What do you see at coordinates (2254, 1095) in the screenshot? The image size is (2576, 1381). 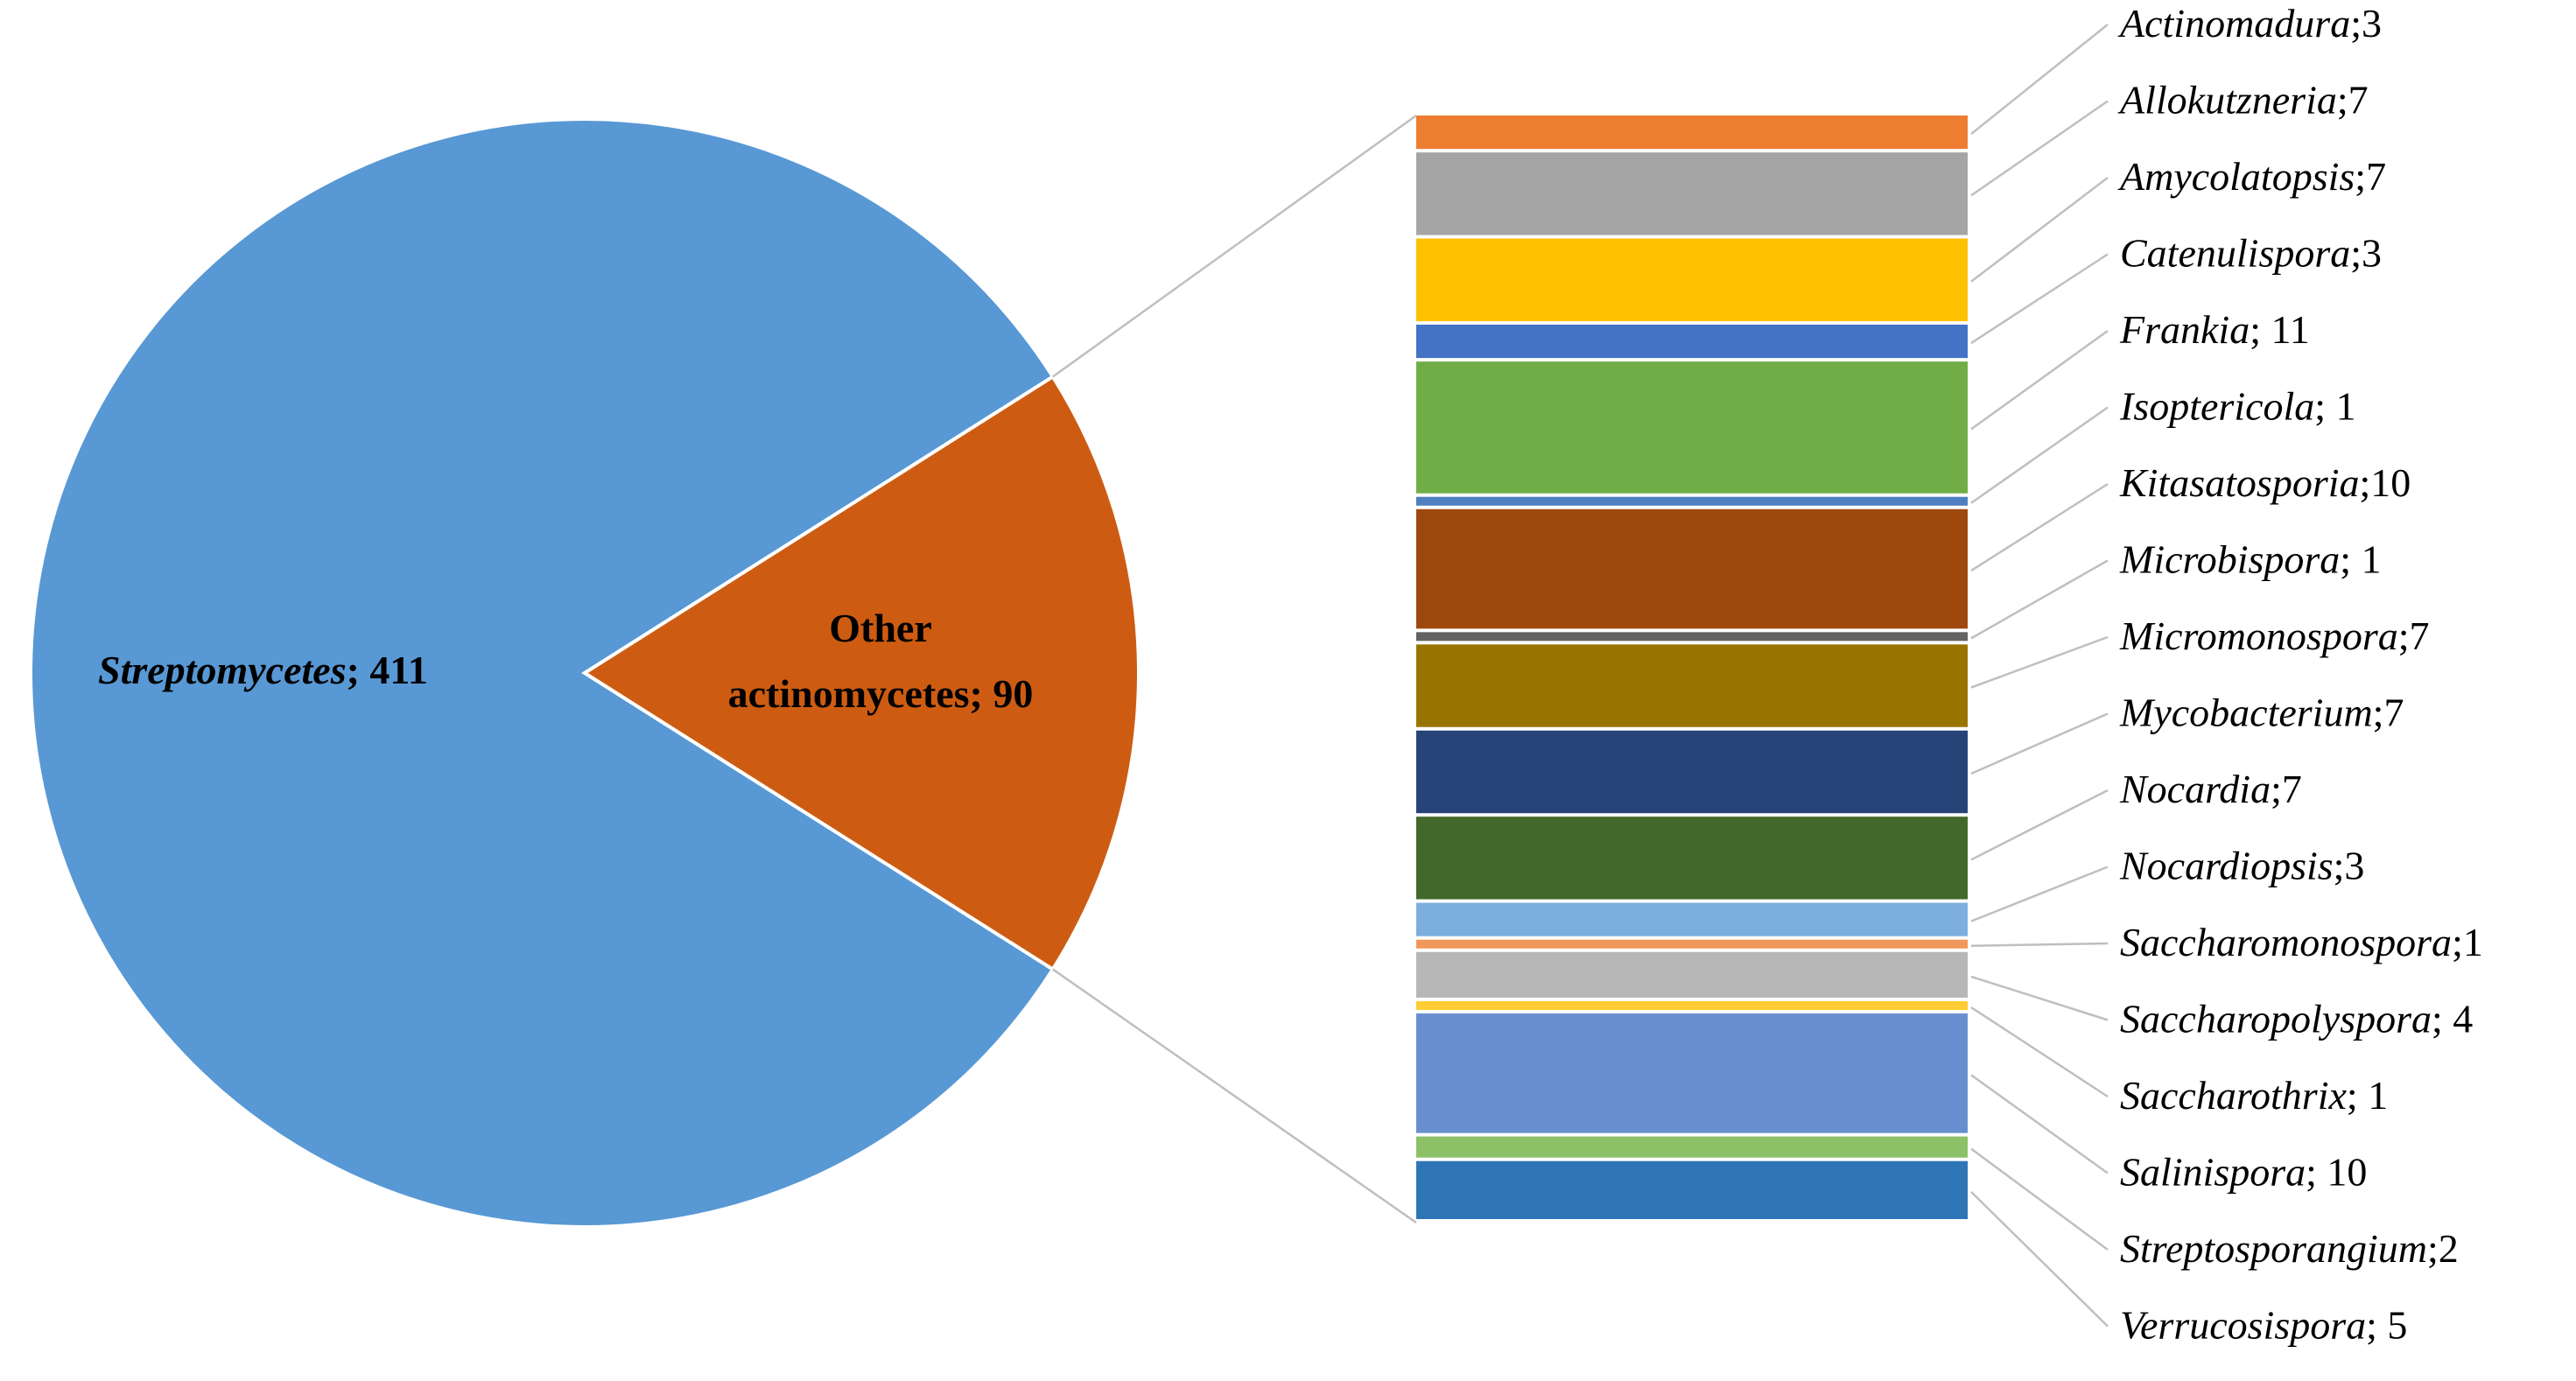 I see `bar-label-saccharothrix: Saccharothrix; 1` at bounding box center [2254, 1095].